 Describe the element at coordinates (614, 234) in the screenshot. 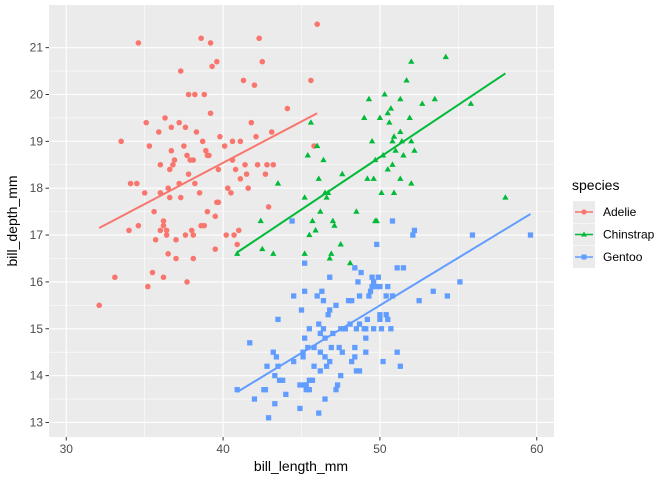

I see `legend-items: Adelie Chinstrap Gentoo` at that location.